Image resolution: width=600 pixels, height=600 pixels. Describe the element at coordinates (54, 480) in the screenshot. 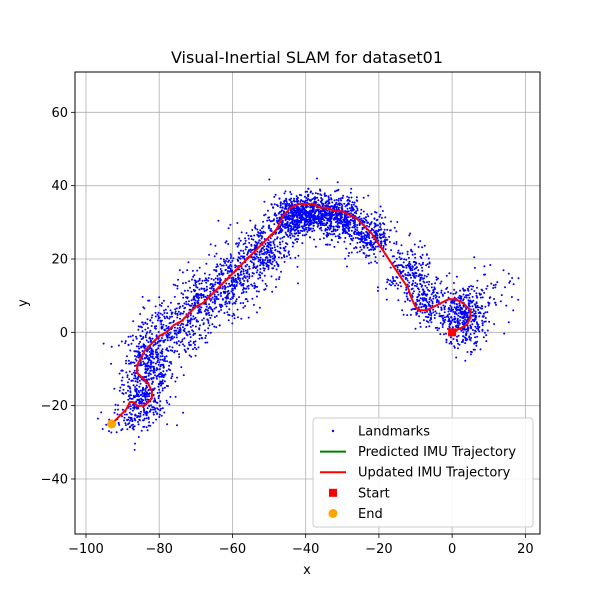

I see `y-tick-label: −40` at that location.